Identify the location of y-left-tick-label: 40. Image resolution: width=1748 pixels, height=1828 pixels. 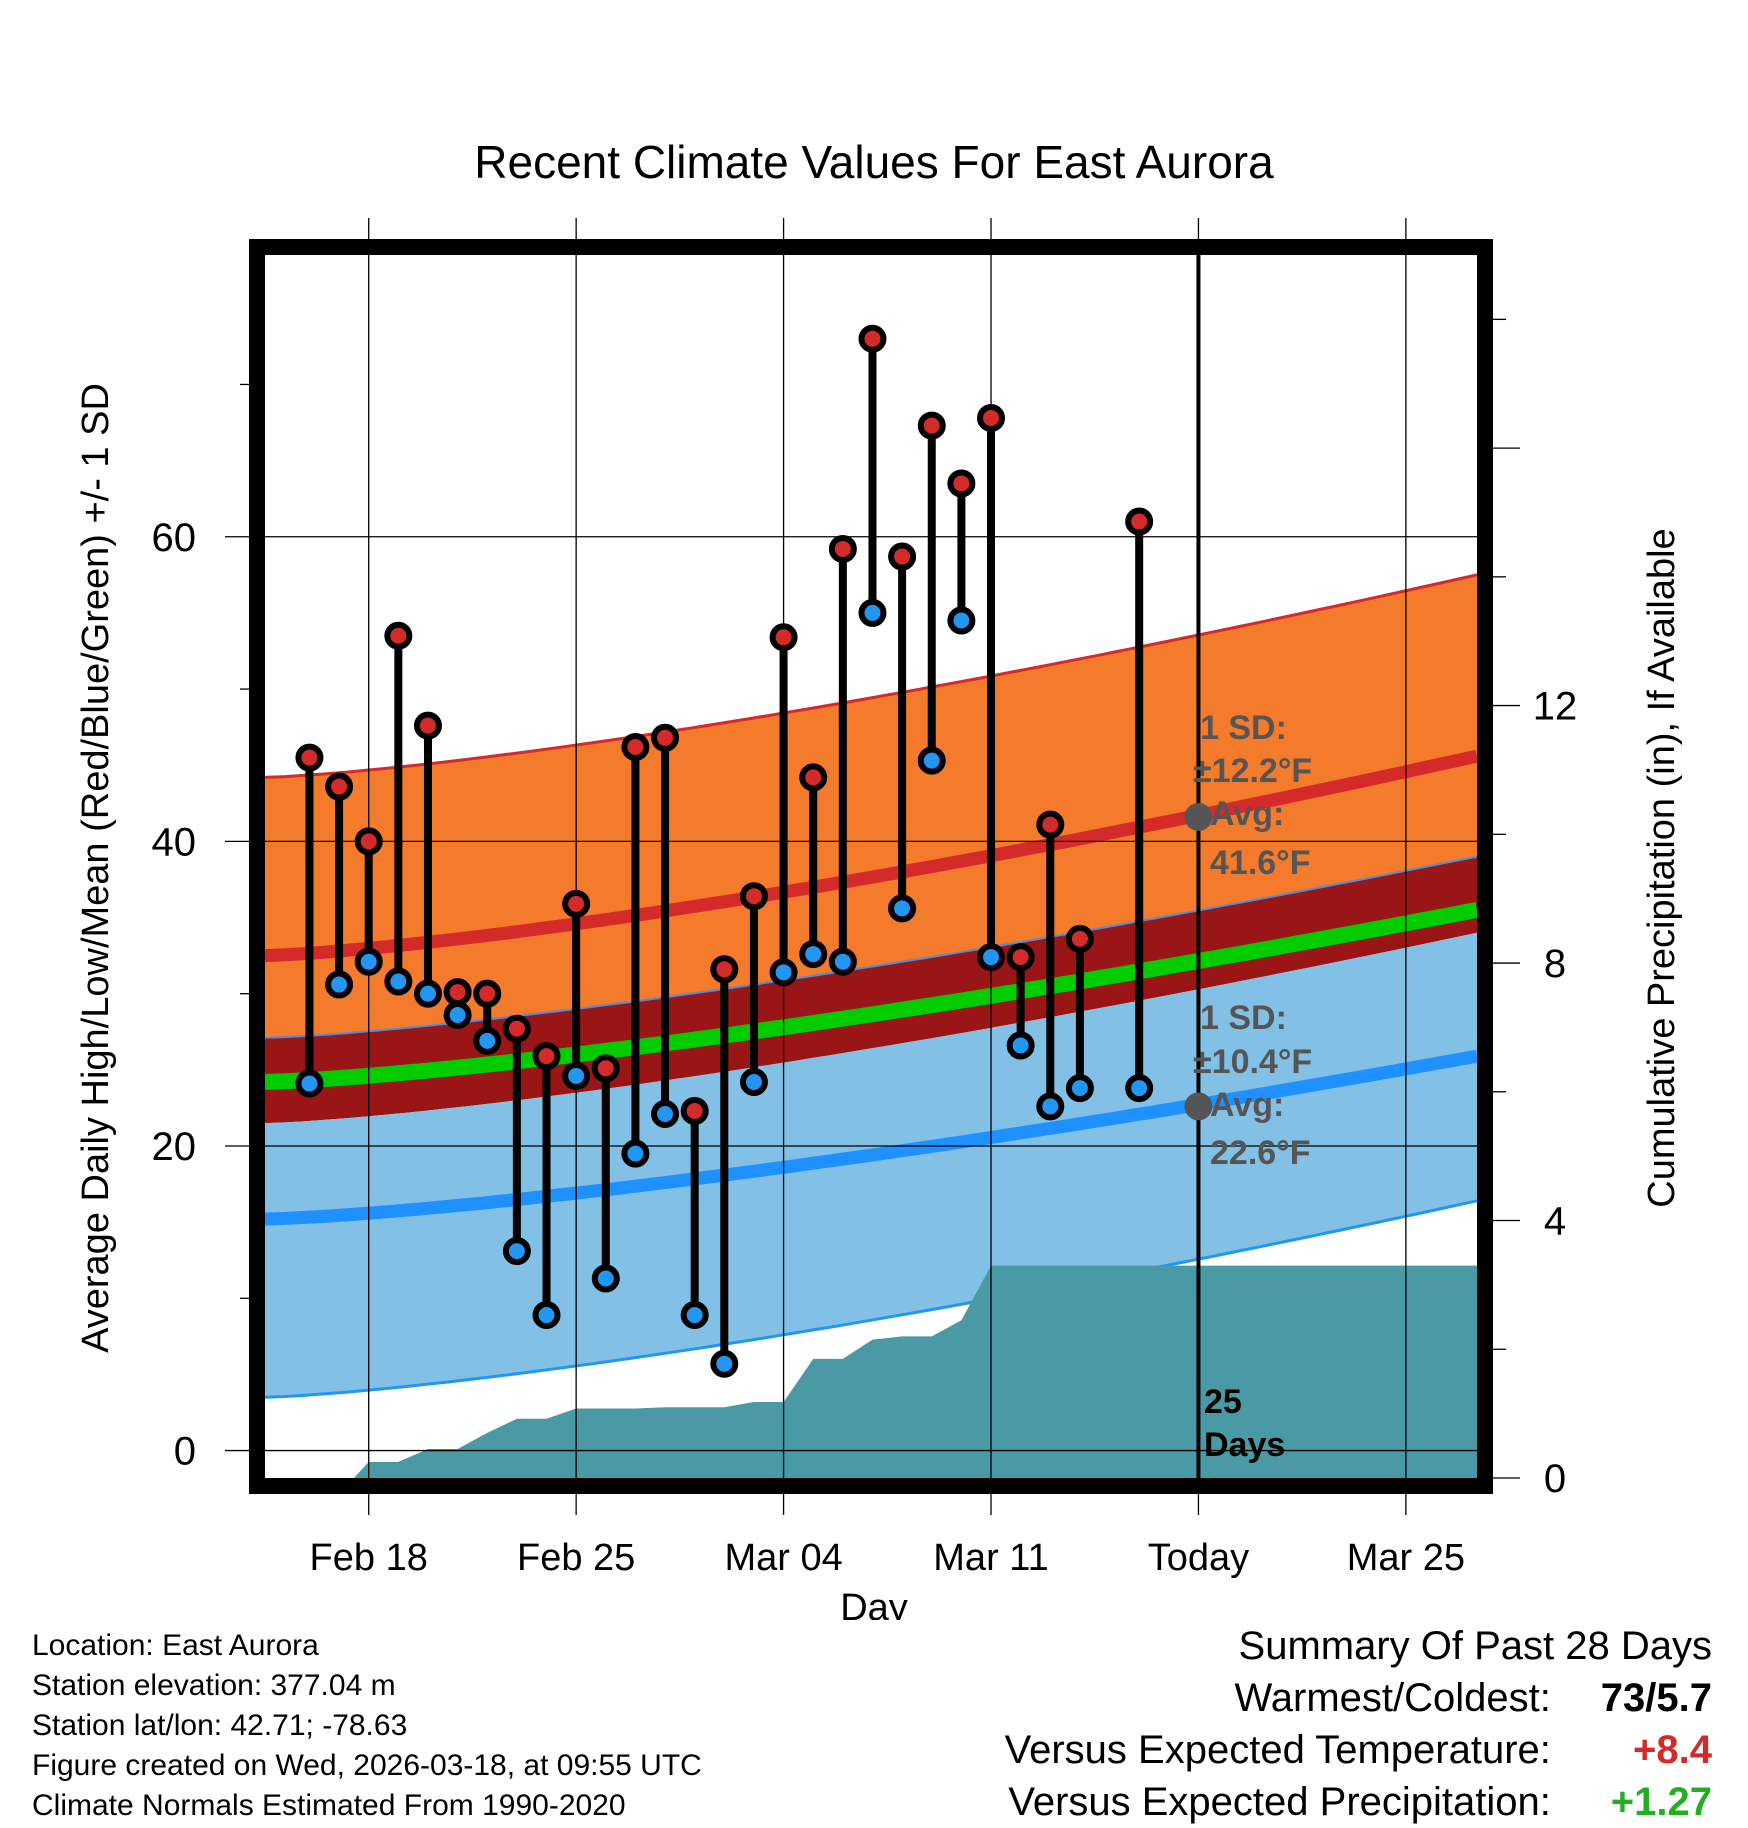
(174, 842).